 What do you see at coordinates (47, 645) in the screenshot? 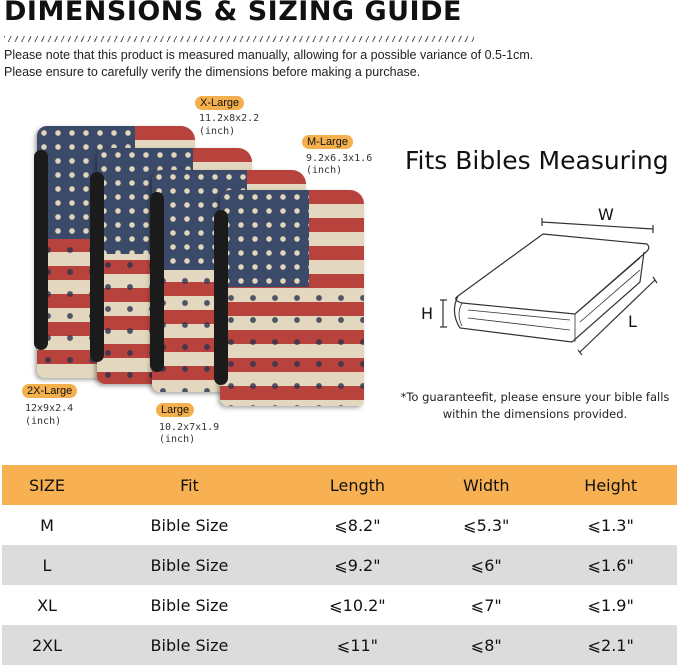
I see `cell: 2XL` at bounding box center [47, 645].